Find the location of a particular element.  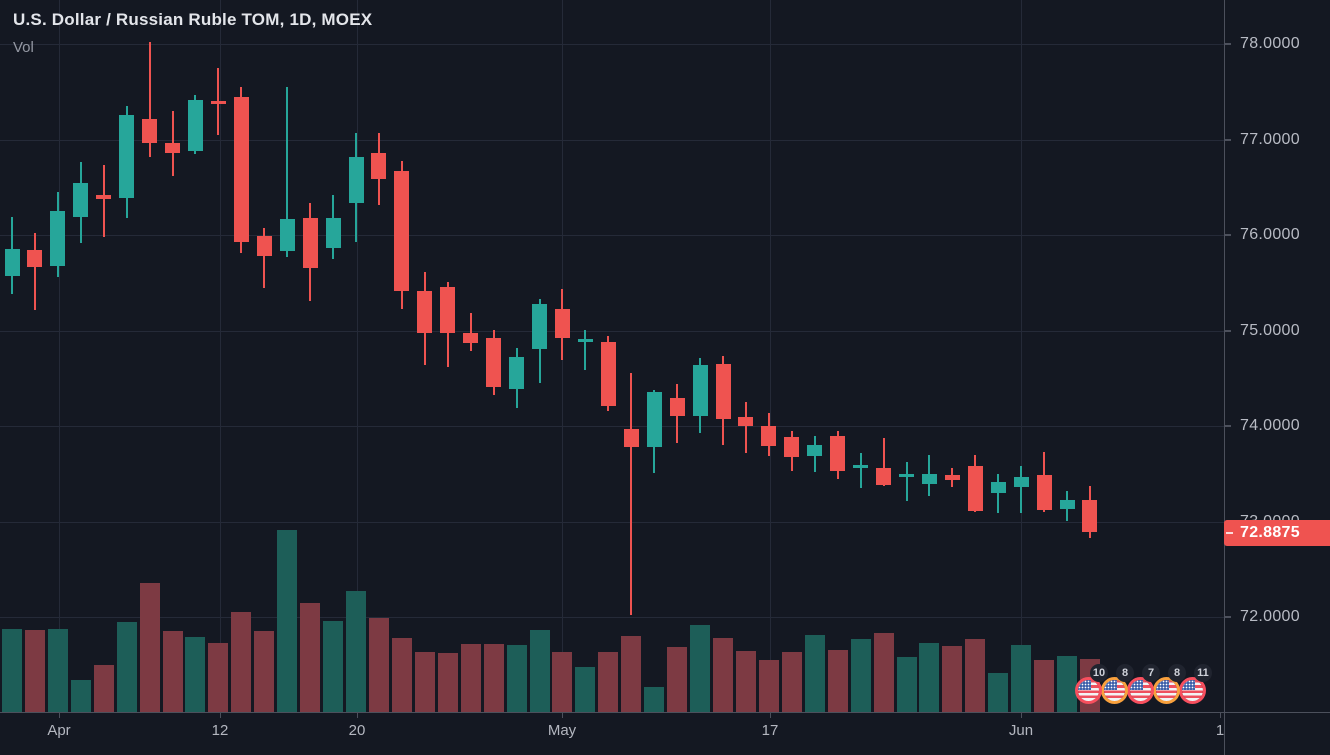

time-axis-border is located at coordinates (665, 712).